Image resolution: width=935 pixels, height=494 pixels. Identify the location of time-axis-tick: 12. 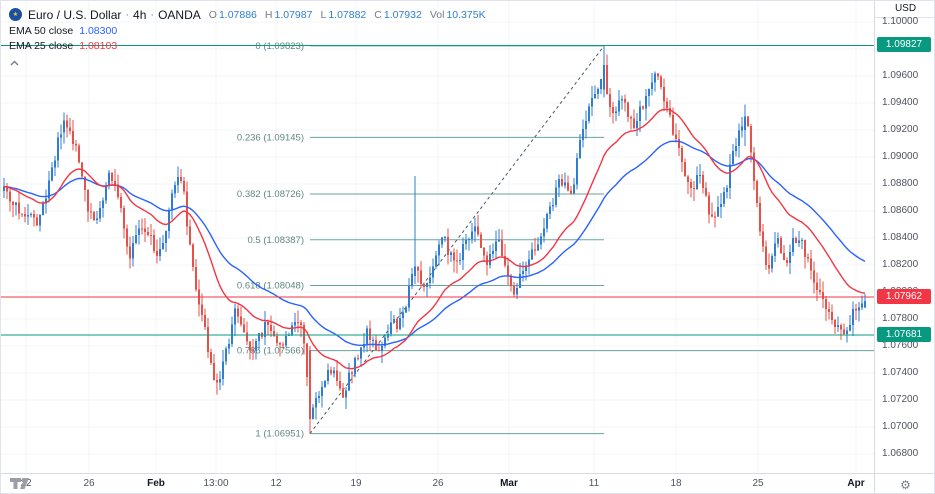
(276, 483).